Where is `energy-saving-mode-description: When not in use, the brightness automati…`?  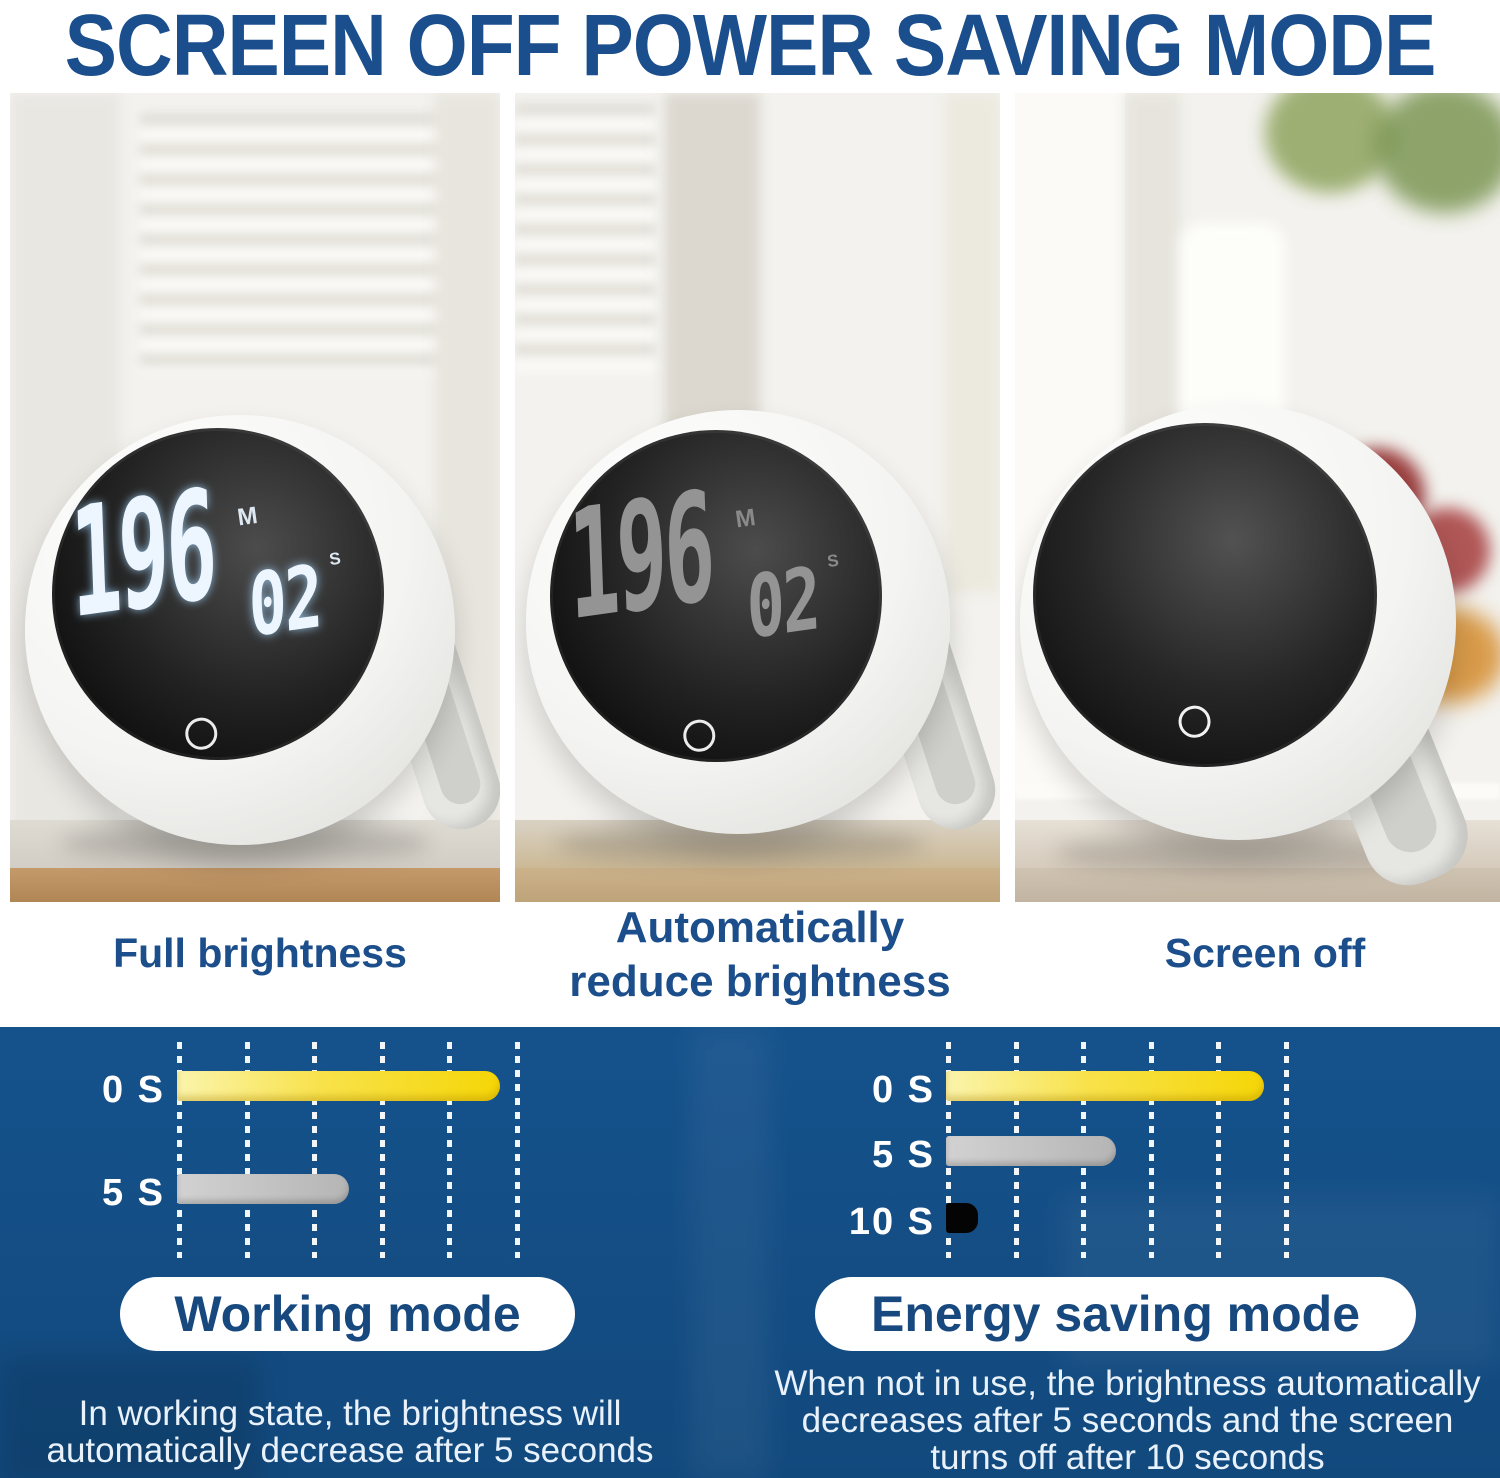
energy-saving-mode-description: When not in use, the brightness automati… is located at coordinates (1127, 1420).